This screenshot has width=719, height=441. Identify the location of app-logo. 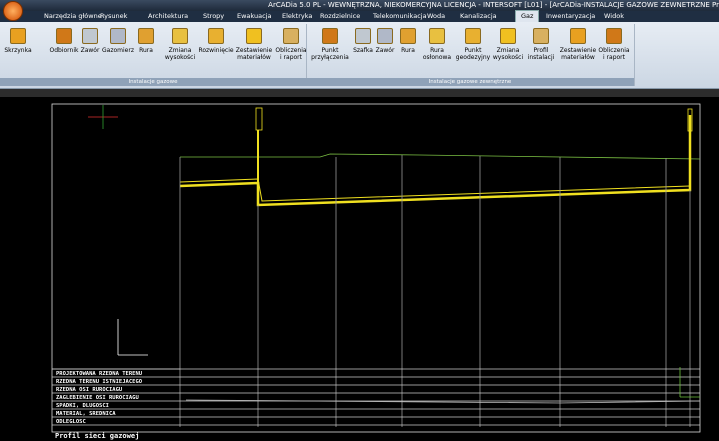
(13, 11).